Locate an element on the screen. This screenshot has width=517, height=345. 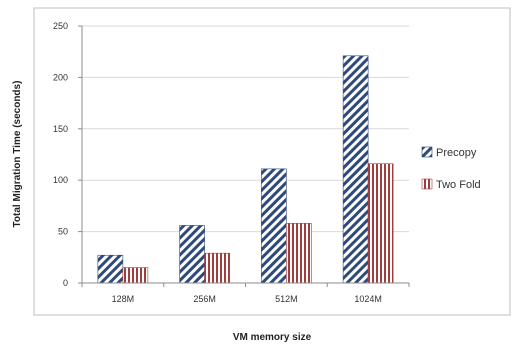
bar-precopy-128m is located at coordinates (110, 269).